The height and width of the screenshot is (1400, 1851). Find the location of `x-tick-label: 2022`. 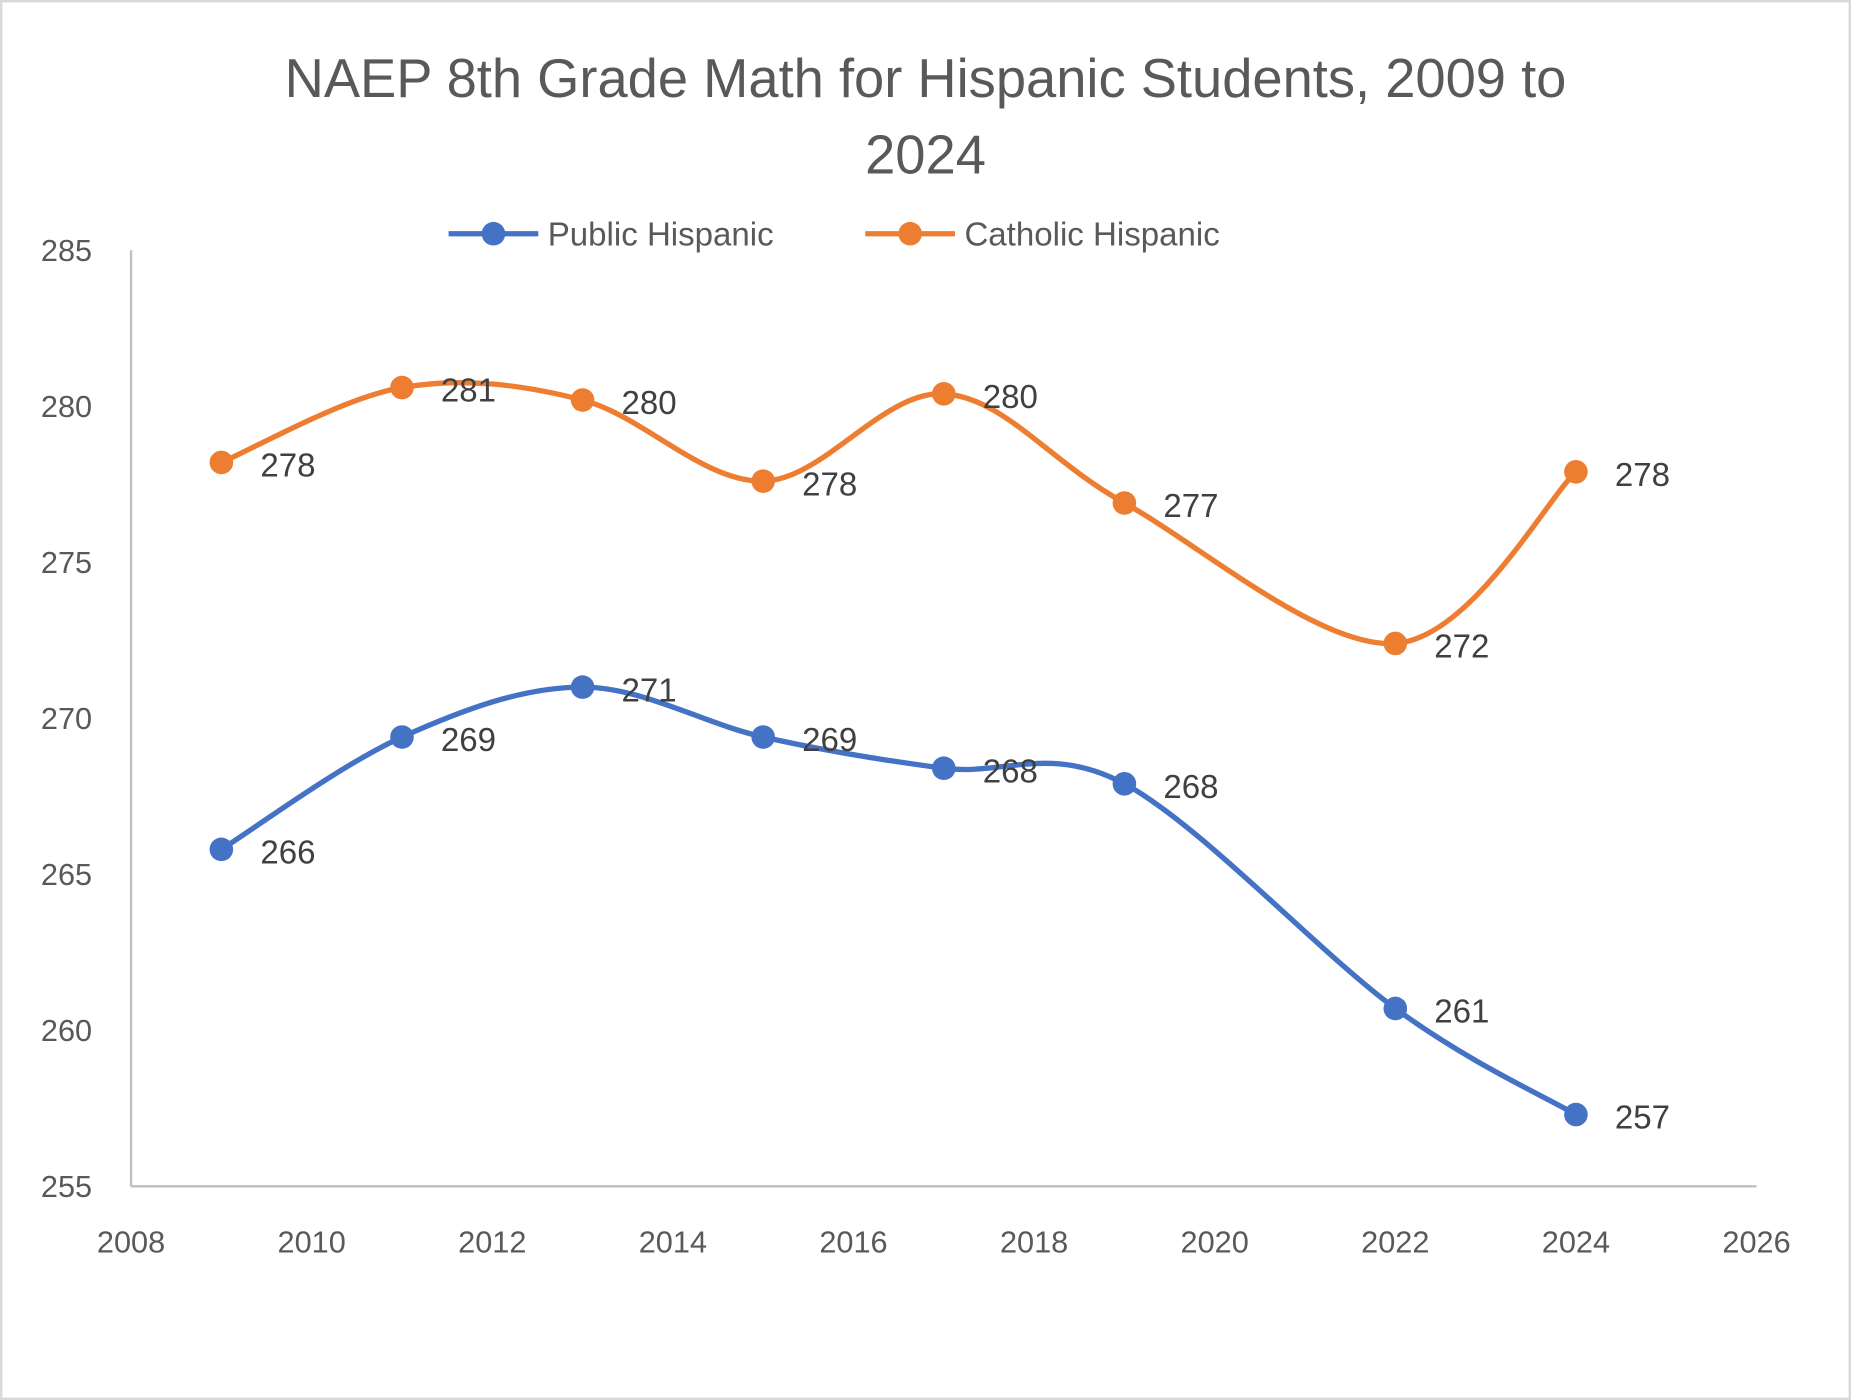

x-tick-label: 2022 is located at coordinates (1395, 1241).